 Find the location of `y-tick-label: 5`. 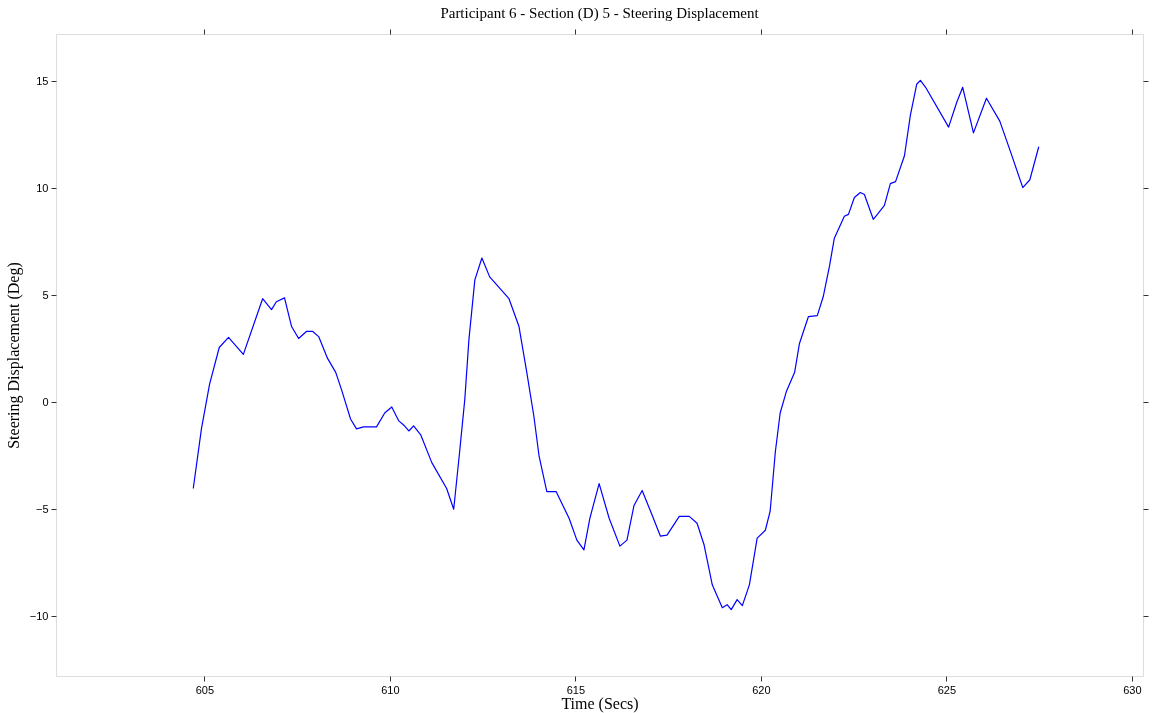

y-tick-label: 5 is located at coordinates (45, 294).